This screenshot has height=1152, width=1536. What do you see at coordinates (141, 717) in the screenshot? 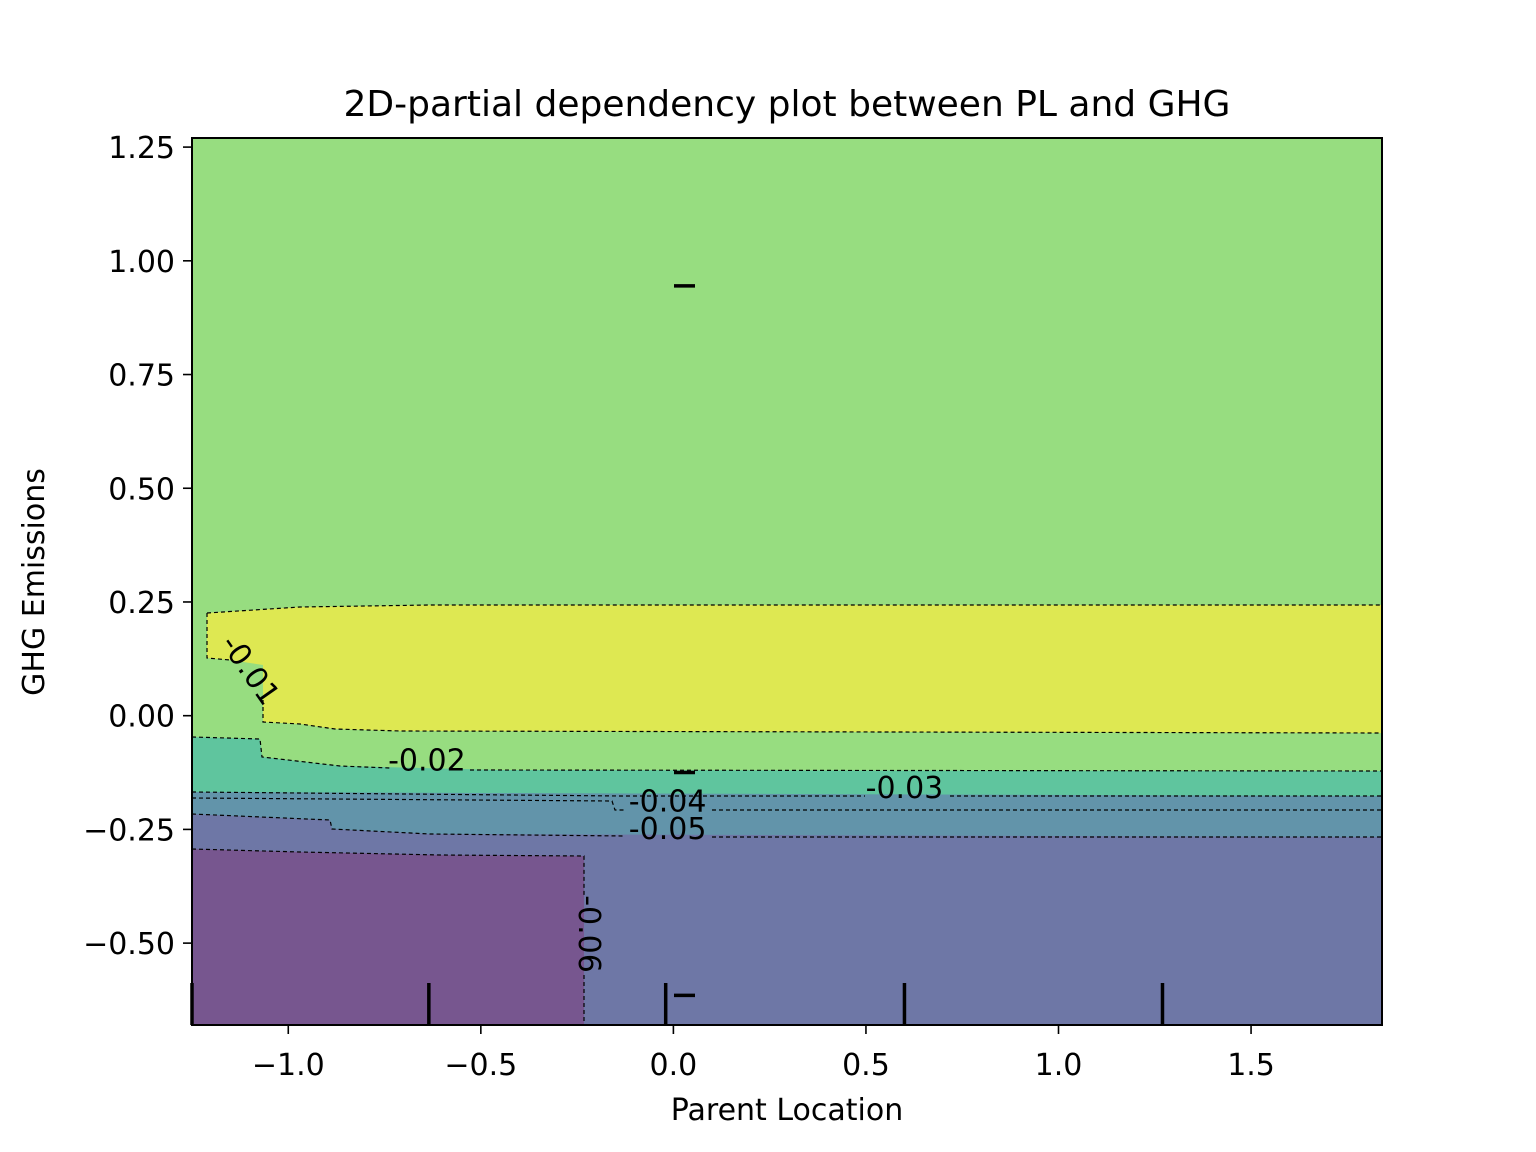
I see `y-tick-label: 0.00` at bounding box center [141, 717].